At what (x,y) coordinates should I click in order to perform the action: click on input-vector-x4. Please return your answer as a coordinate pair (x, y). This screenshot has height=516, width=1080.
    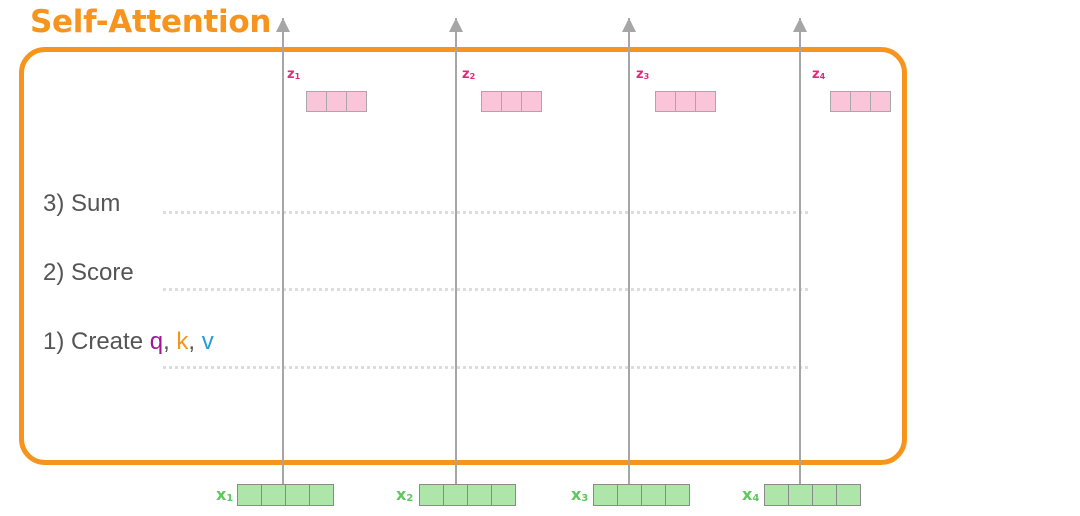
    Looking at the image, I should click on (812, 495).